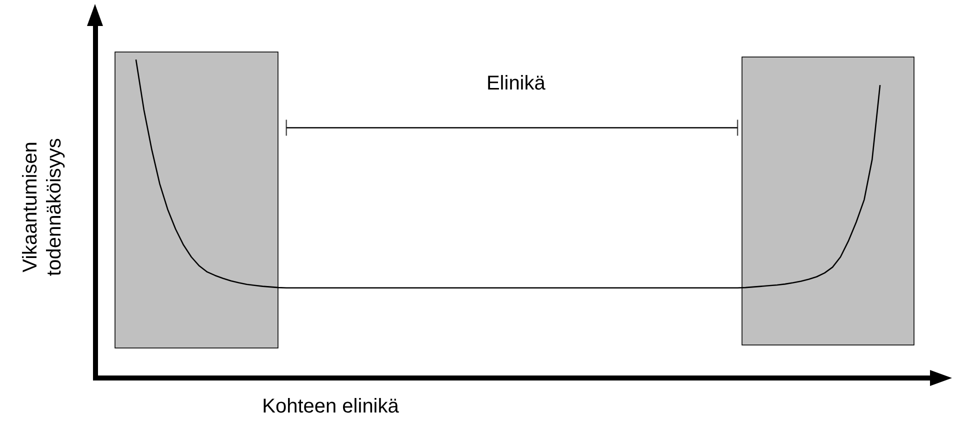 The width and height of the screenshot is (955, 423). What do you see at coordinates (516, 83) in the screenshot?
I see `series-label: Elinikä` at bounding box center [516, 83].